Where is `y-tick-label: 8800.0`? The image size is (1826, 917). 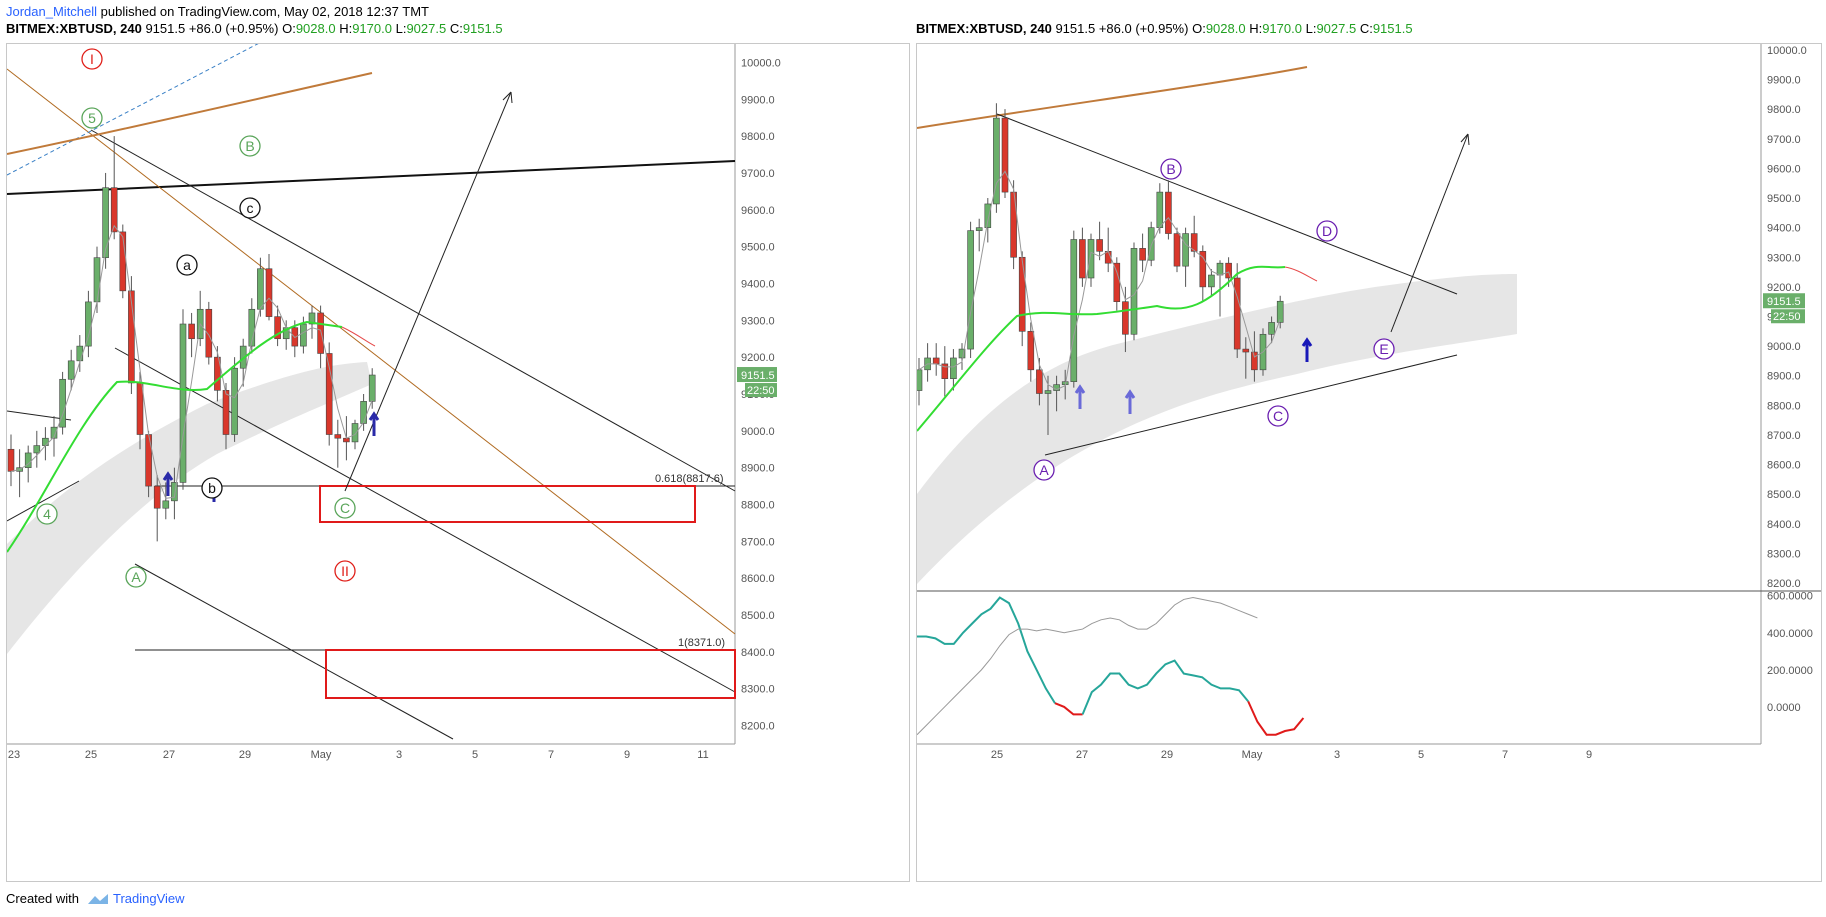
y-tick-label: 8800.0 is located at coordinates (1784, 406).